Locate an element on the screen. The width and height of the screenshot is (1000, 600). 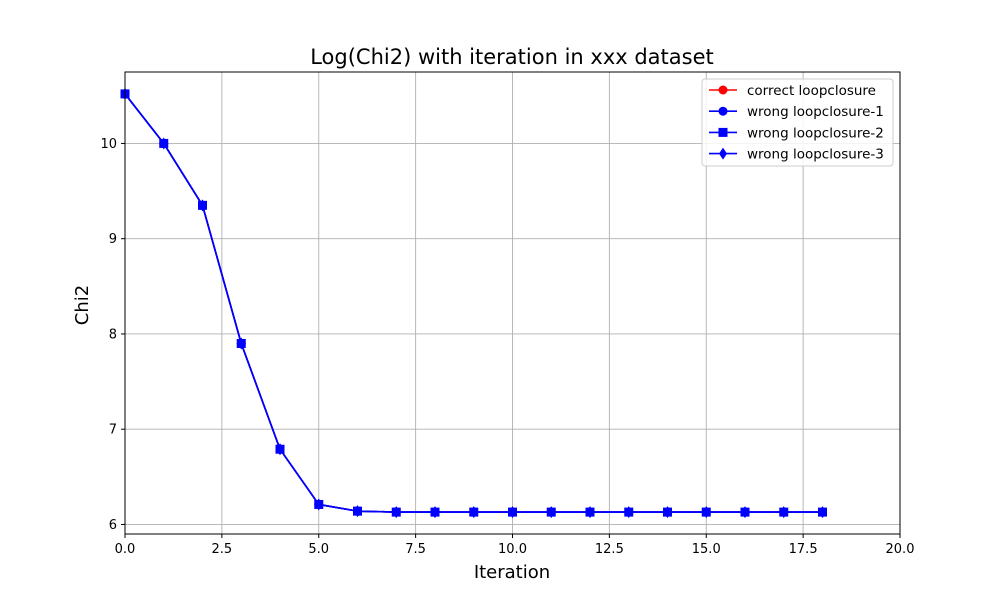
legend-label: correct loopclosure is located at coordinates (811, 91).